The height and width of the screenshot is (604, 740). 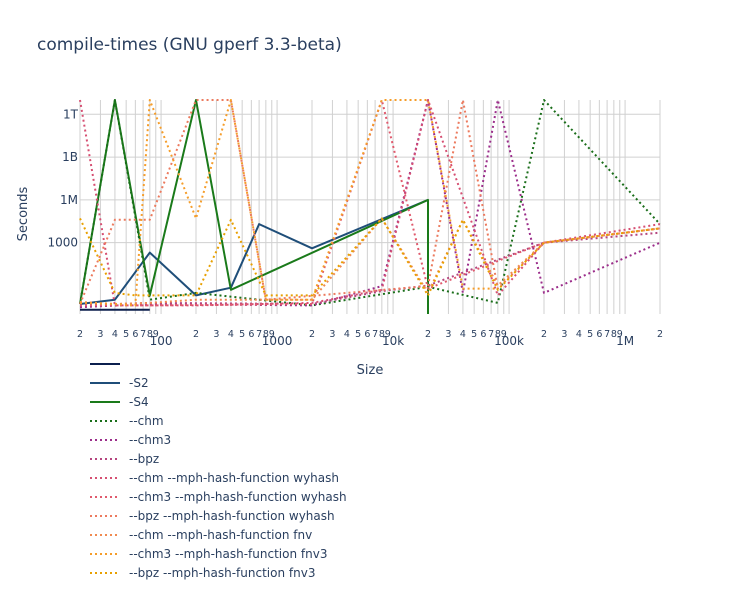 I want to click on y-tick-label: 1000, so click(x=62, y=243).